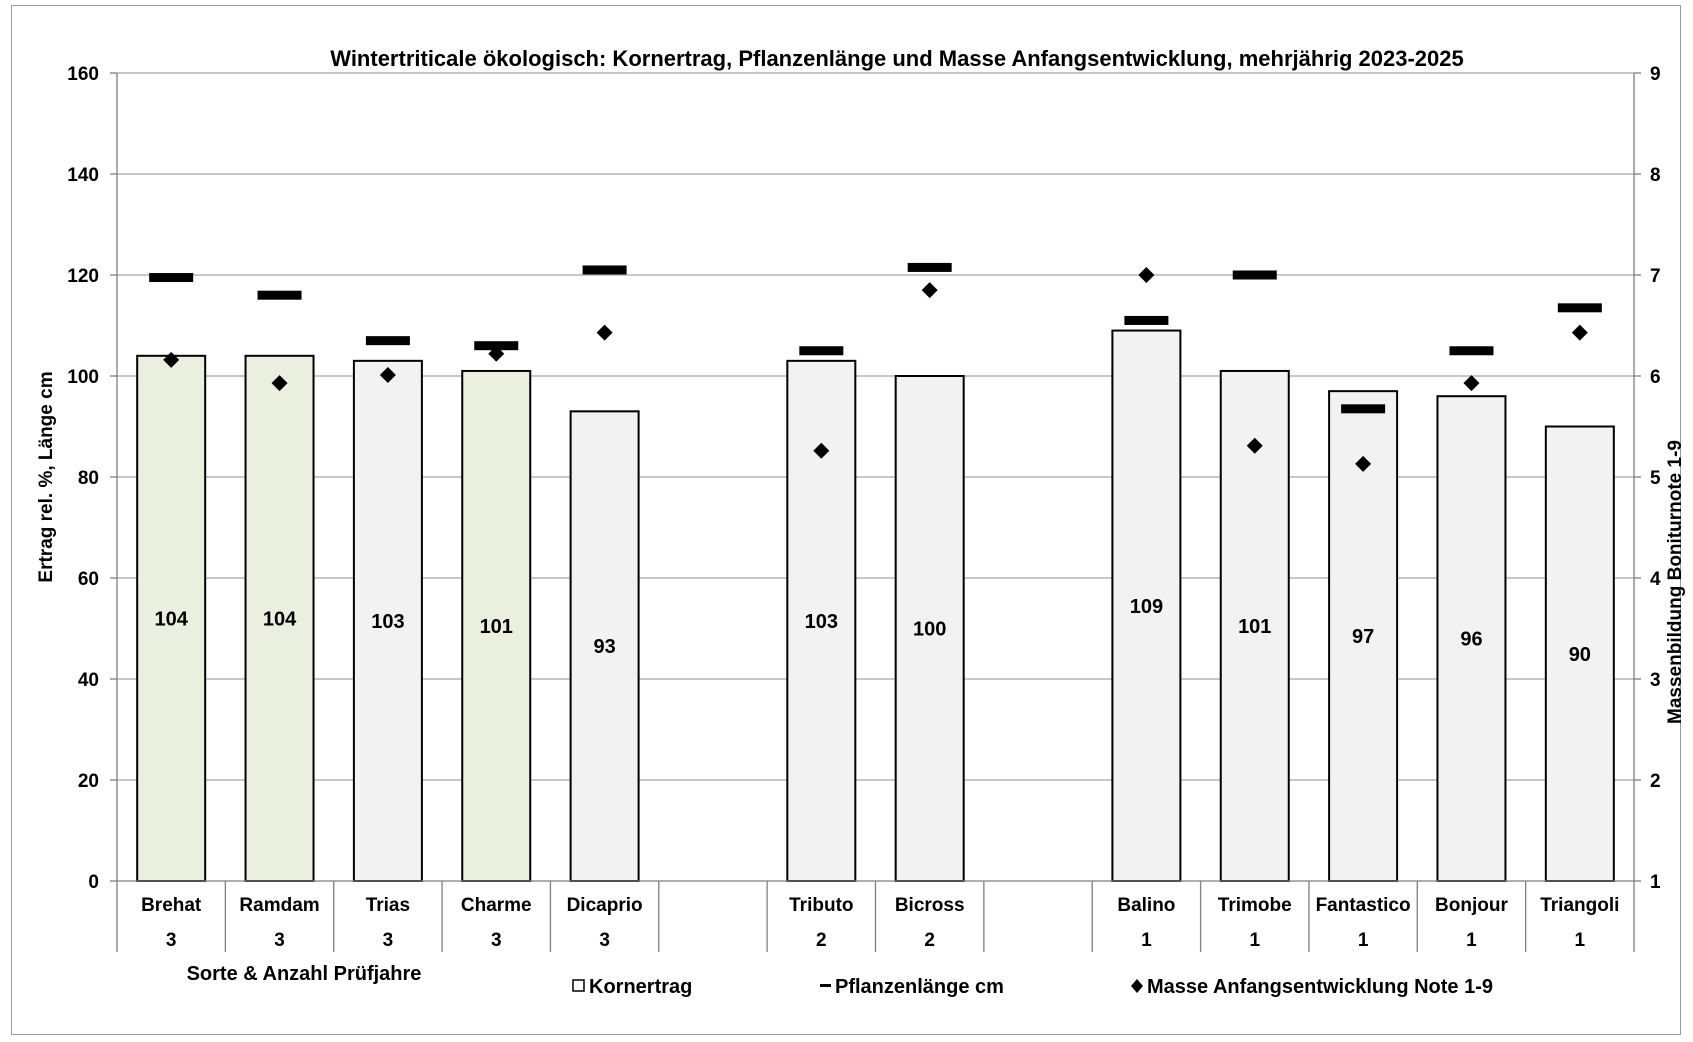 Image resolution: width=1693 pixels, height=1042 pixels. Describe the element at coordinates (88, 781) in the screenshot. I see `left-tick-label: 20` at that location.